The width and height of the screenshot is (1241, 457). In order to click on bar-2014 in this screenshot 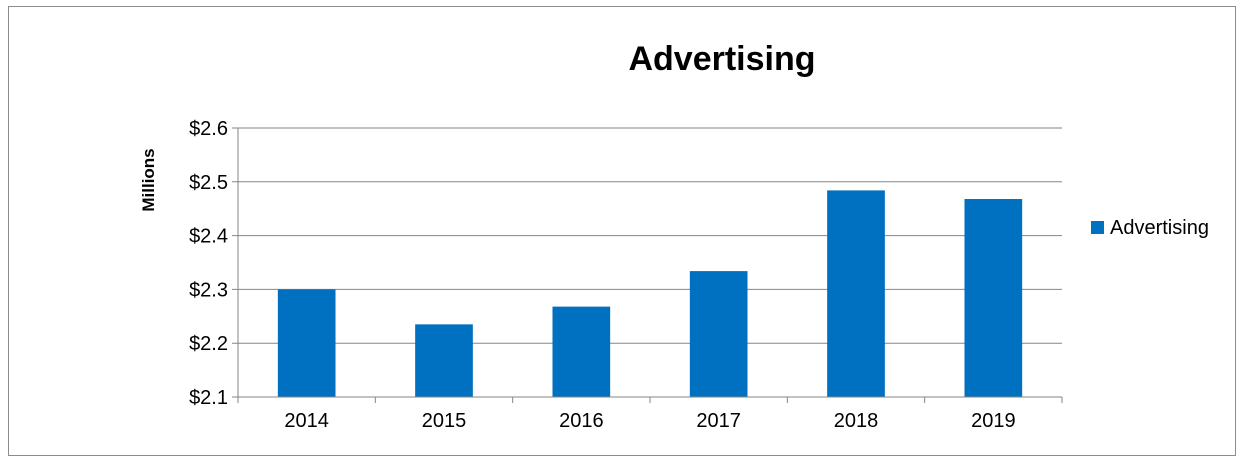, I will do `click(306, 343)`.